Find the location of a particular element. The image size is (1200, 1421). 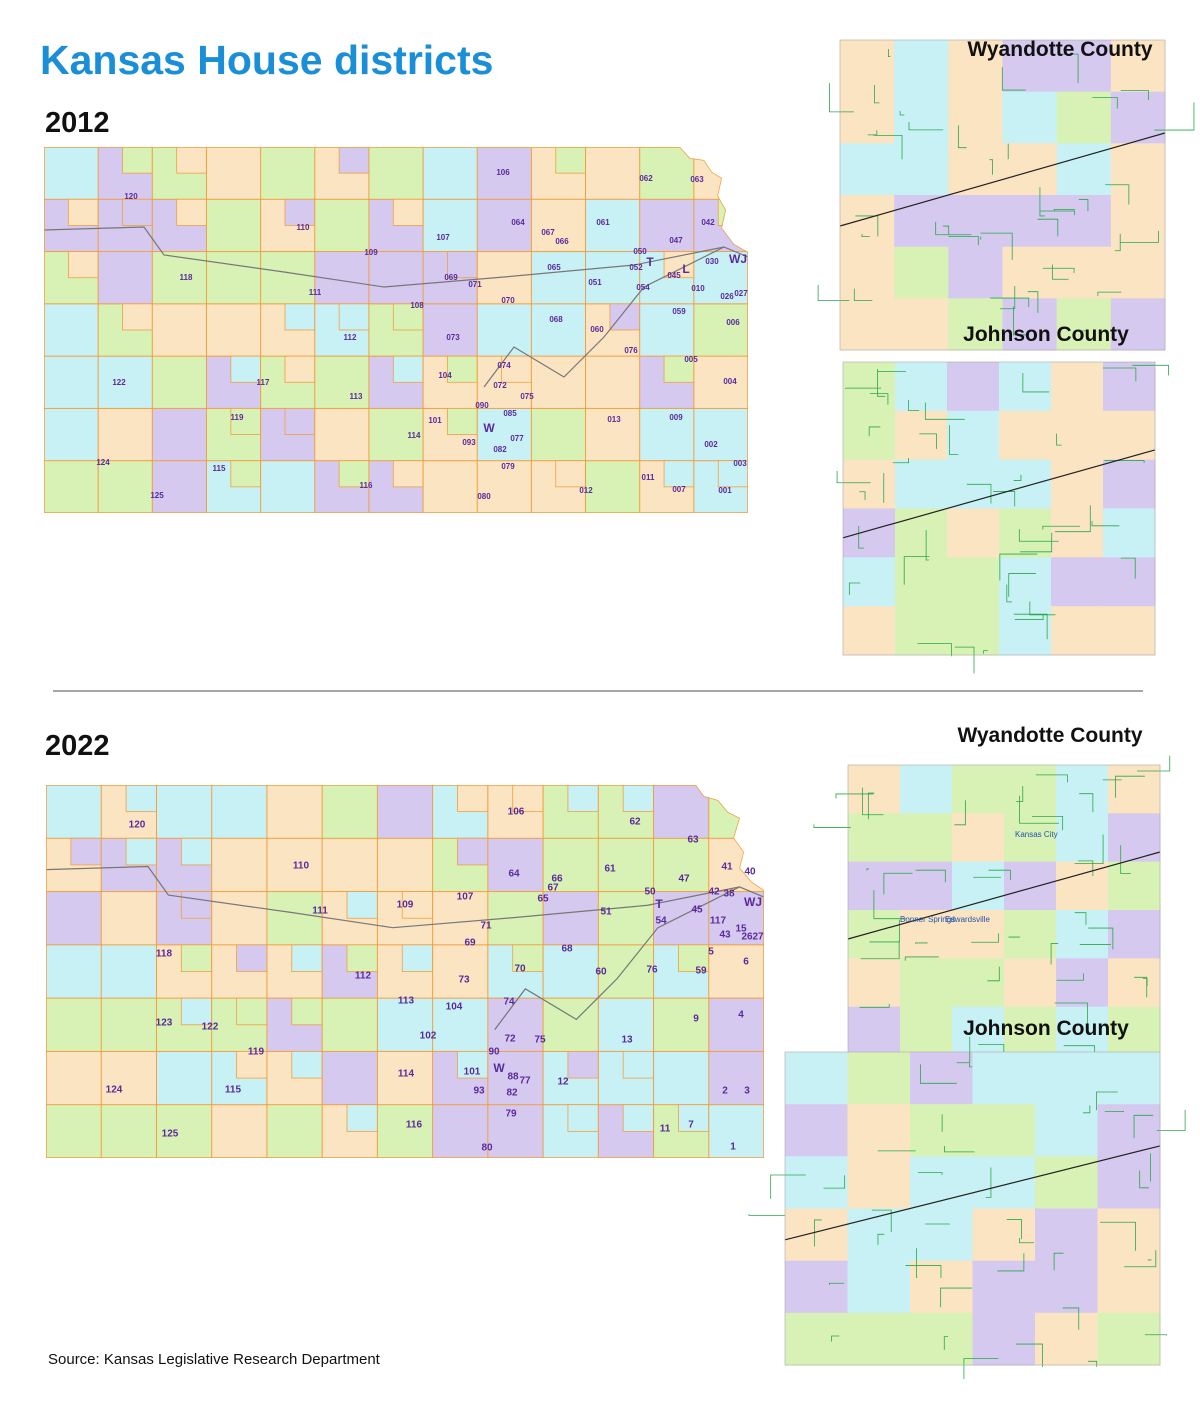

district-label: 61 is located at coordinates (610, 869).